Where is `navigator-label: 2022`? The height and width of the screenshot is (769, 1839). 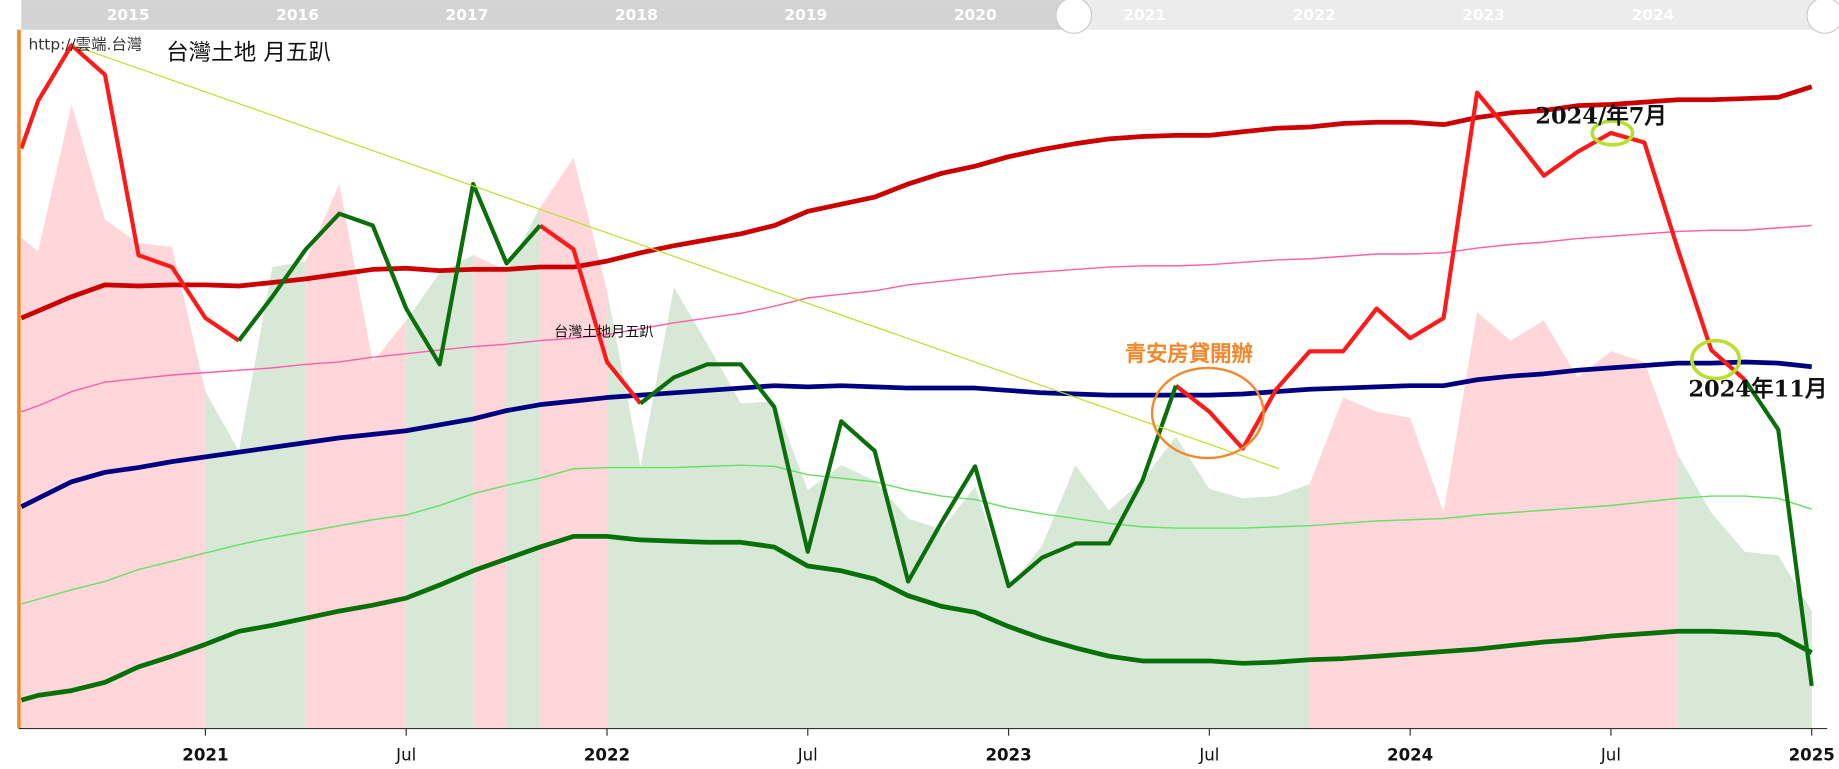 navigator-label: 2022 is located at coordinates (1314, 15).